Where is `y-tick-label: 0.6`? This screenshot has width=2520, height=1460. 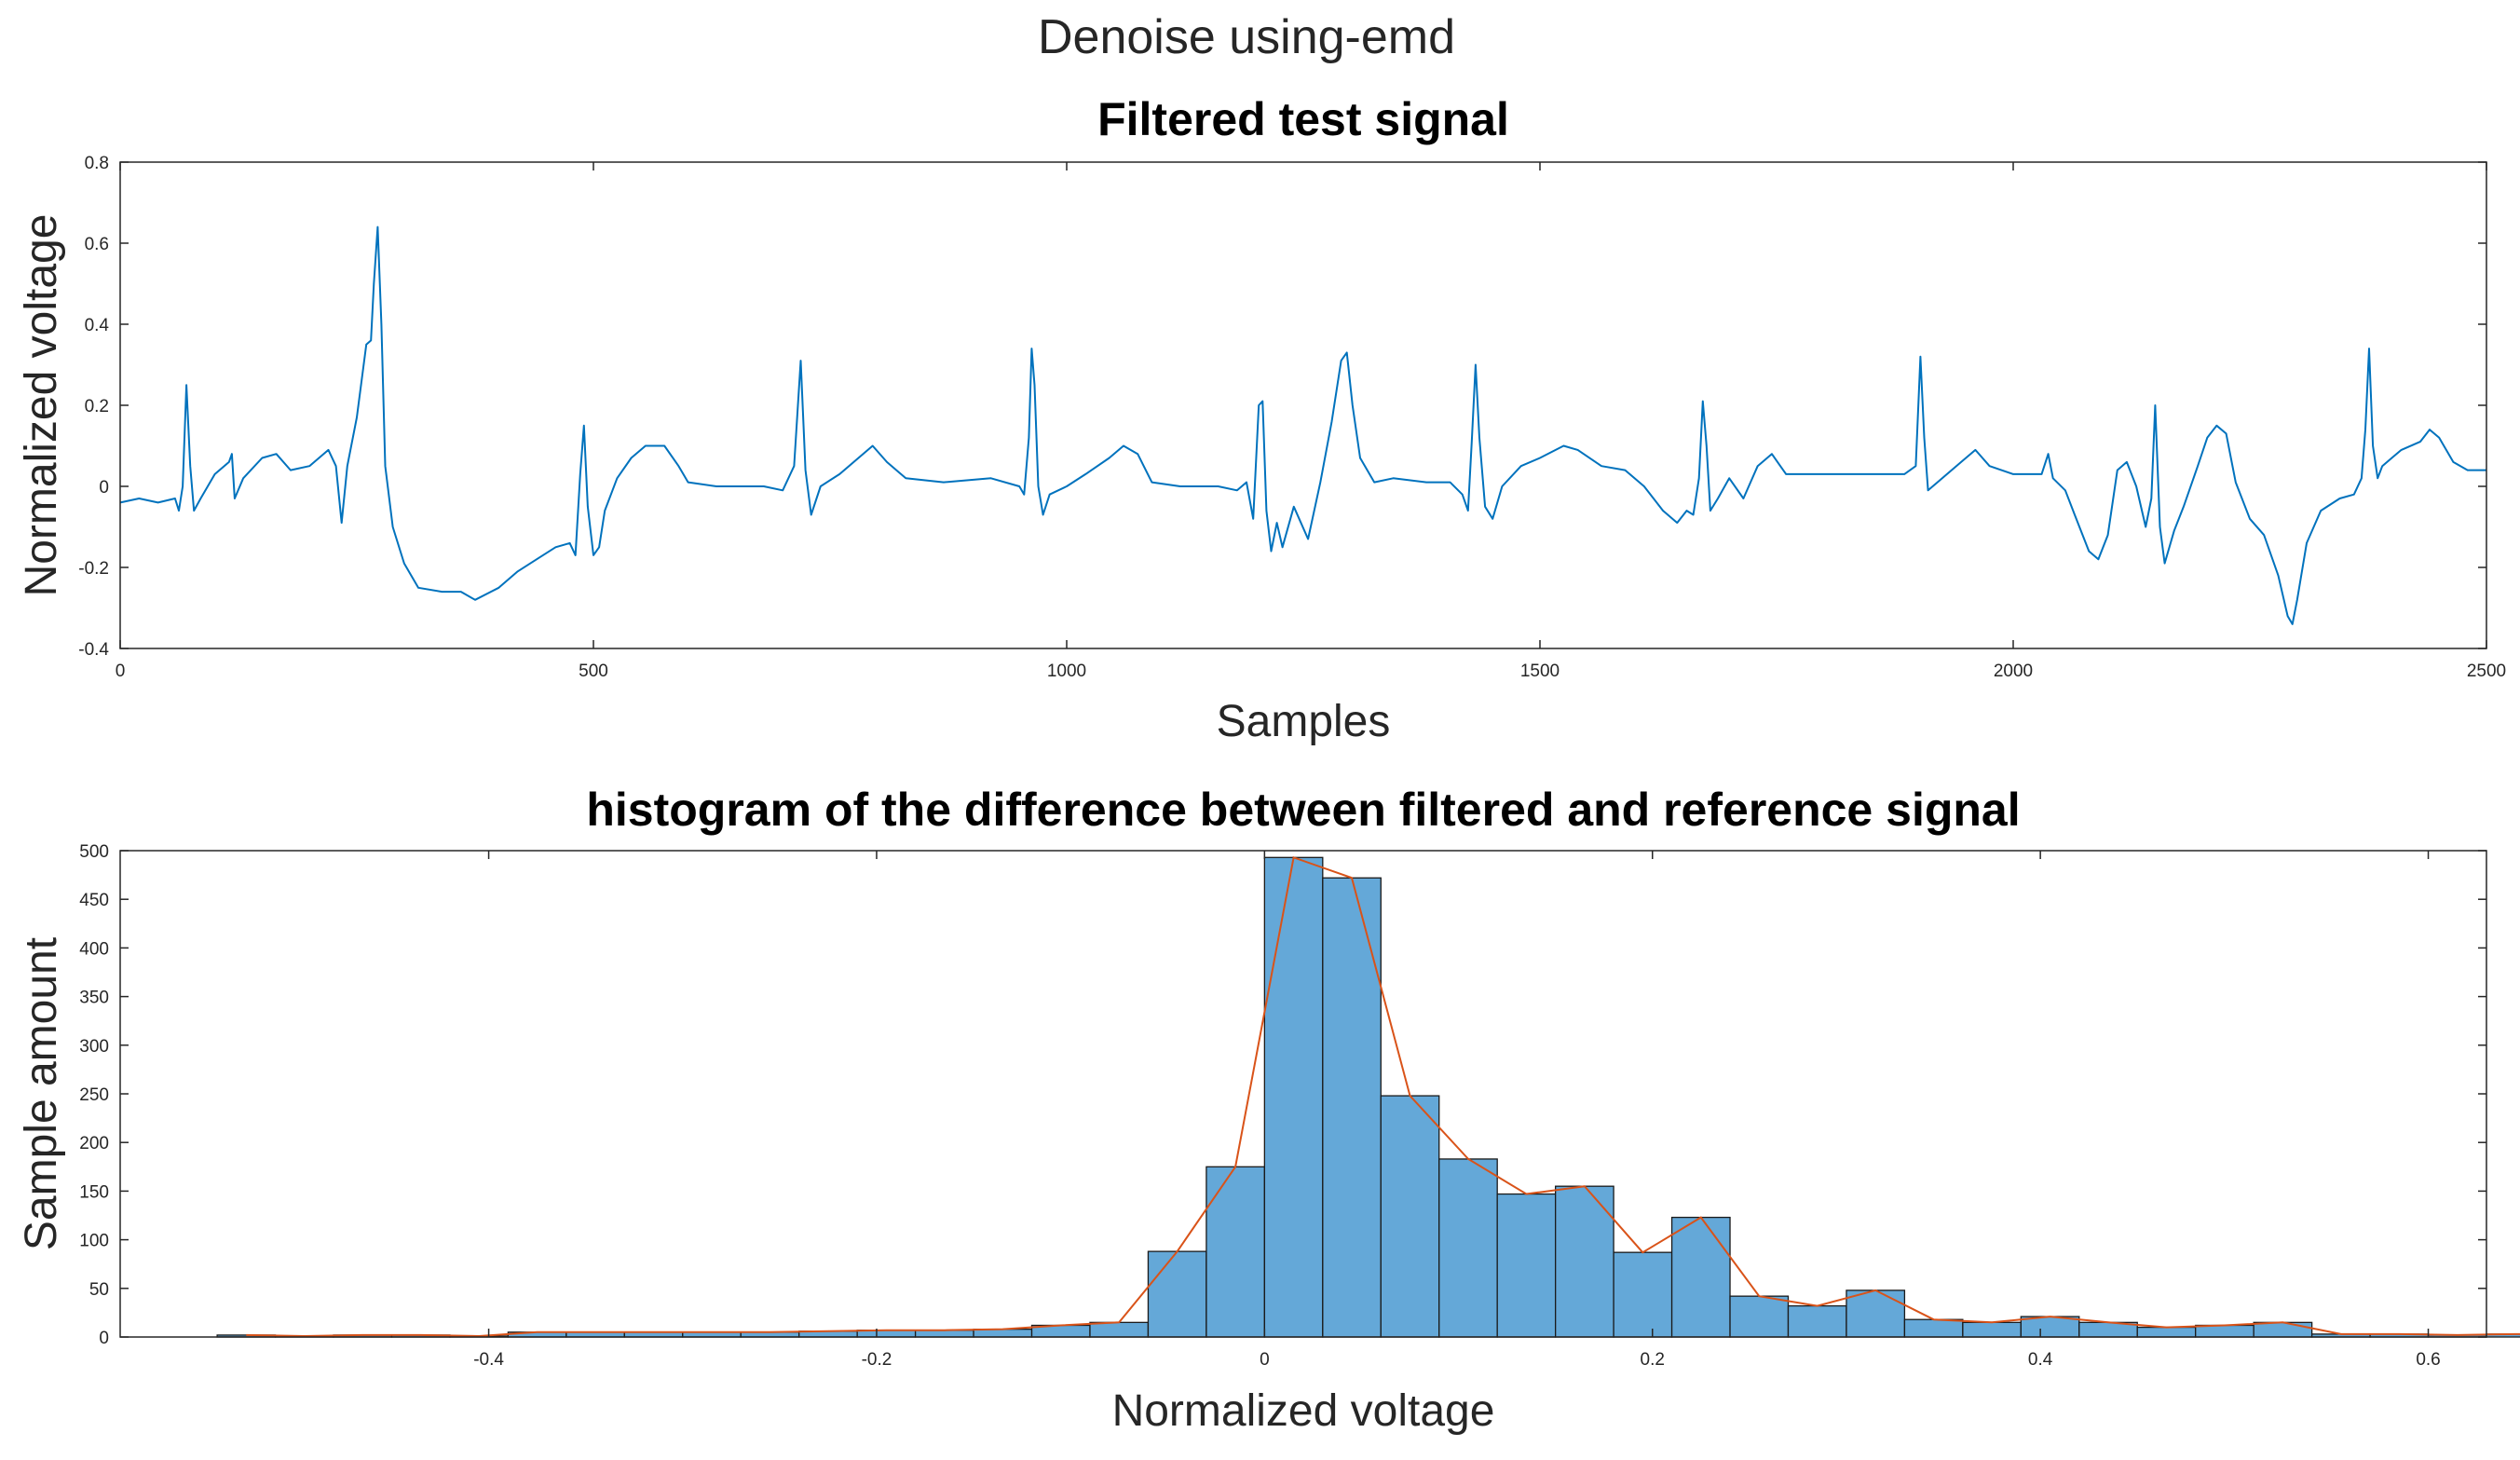
y-tick-label: 0.6 is located at coordinates (97, 244).